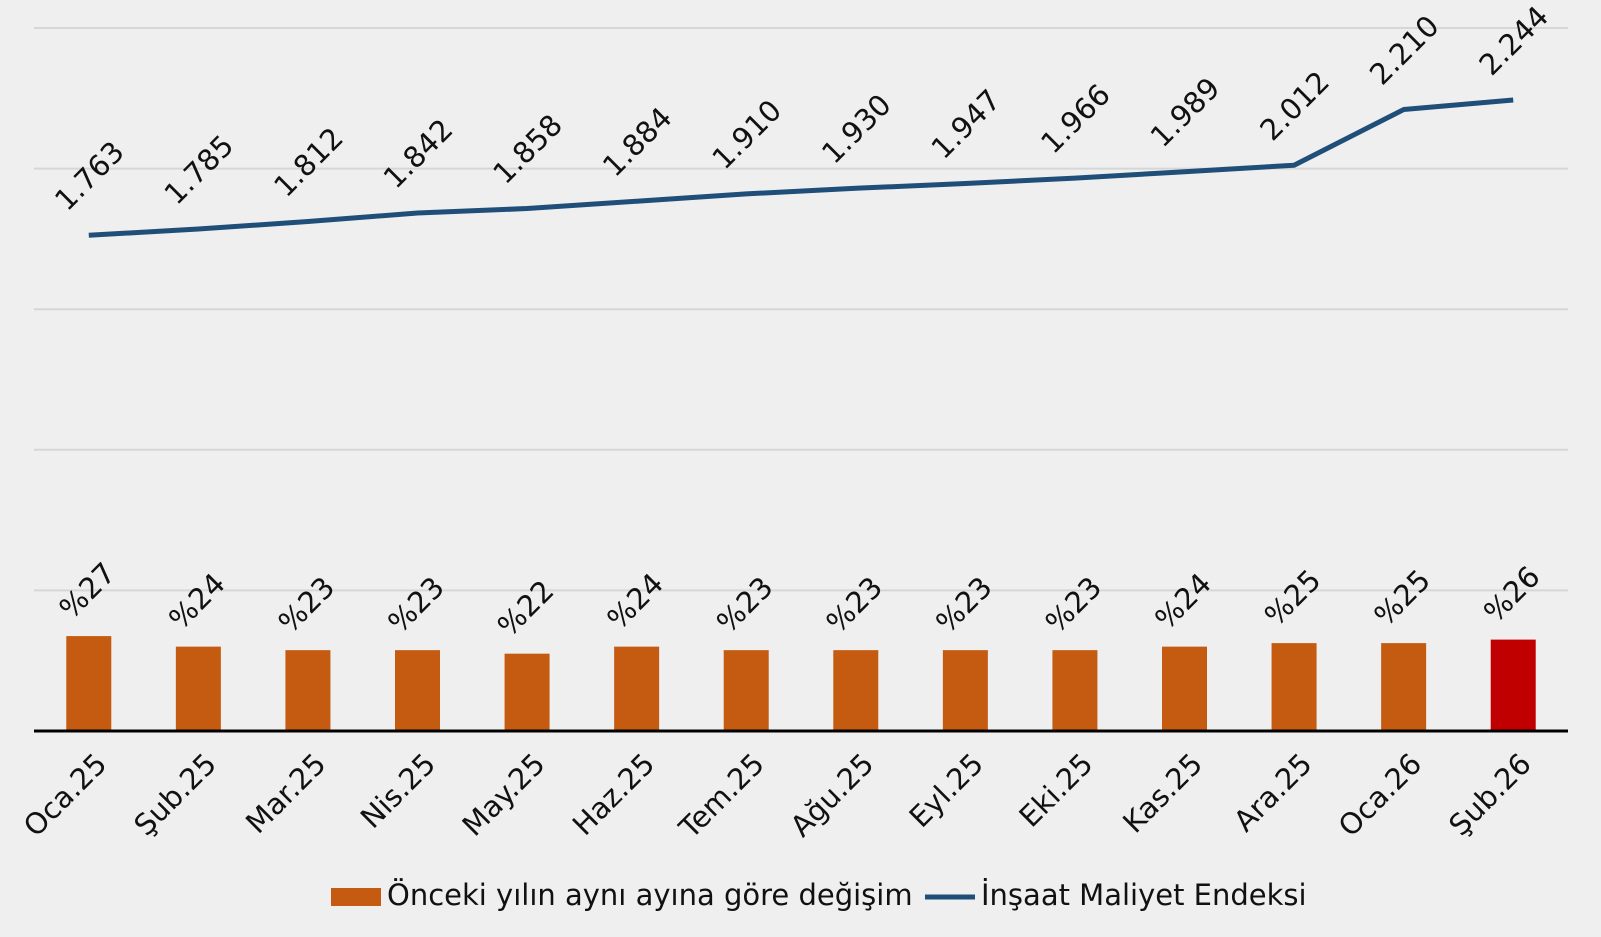 The height and width of the screenshot is (937, 1601). What do you see at coordinates (721, 796) in the screenshot?
I see `x-tick-label: Tem.25` at bounding box center [721, 796].